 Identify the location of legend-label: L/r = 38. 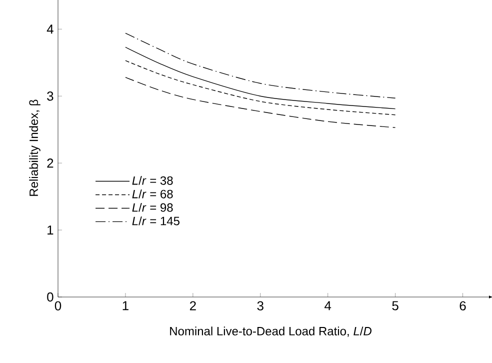
(152, 180).